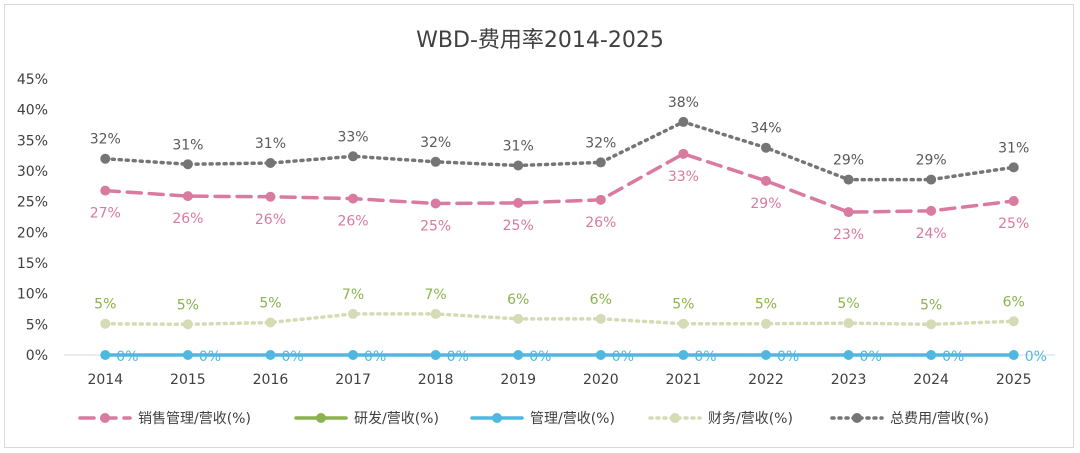  Describe the element at coordinates (32, 295) in the screenshot. I see `y-tick-label: 10%` at that location.